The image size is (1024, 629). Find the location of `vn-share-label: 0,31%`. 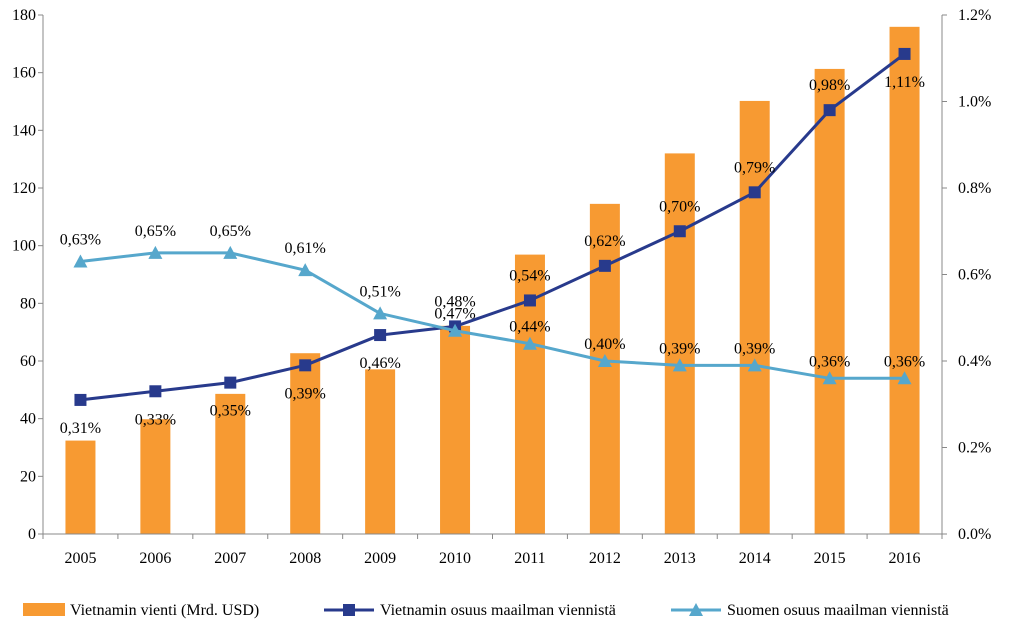

vn-share-label: 0,31% is located at coordinates (80, 428).